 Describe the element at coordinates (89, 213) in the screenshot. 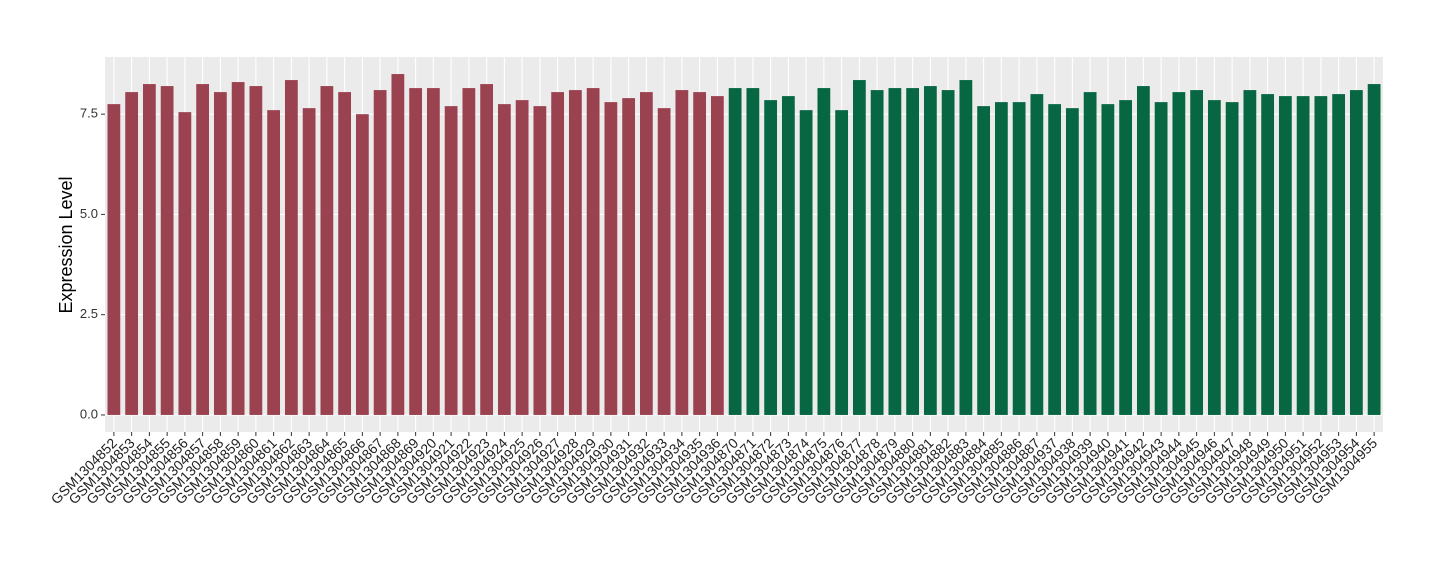

I see `y-tick-label: 5.0` at that location.